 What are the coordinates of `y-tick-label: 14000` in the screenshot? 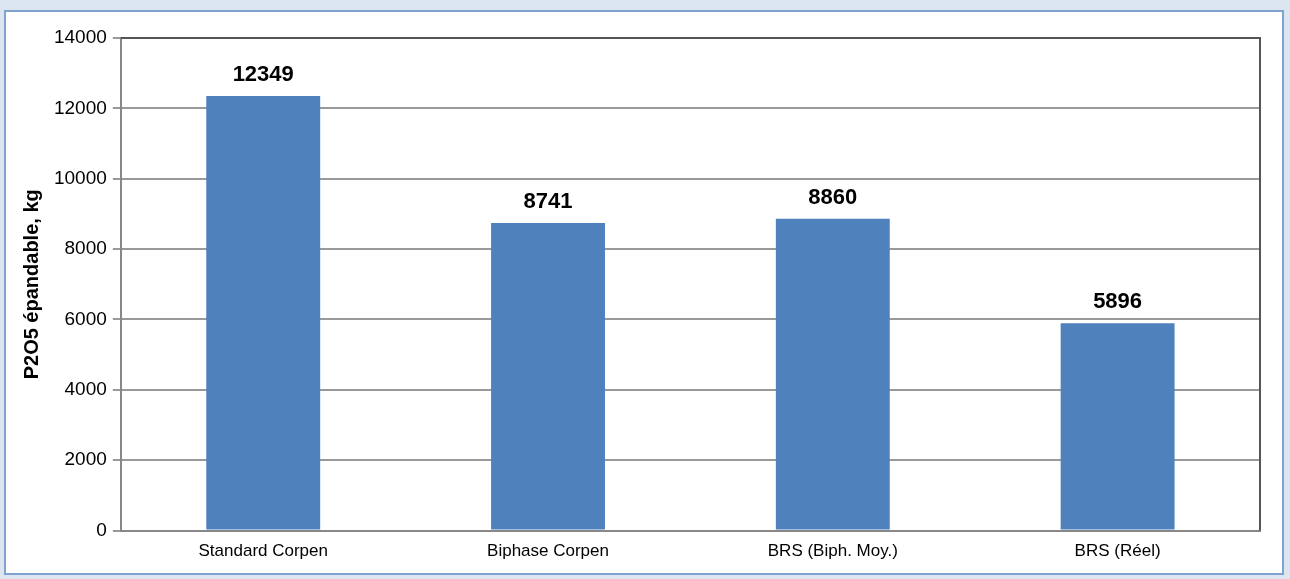 It's located at (80, 37).